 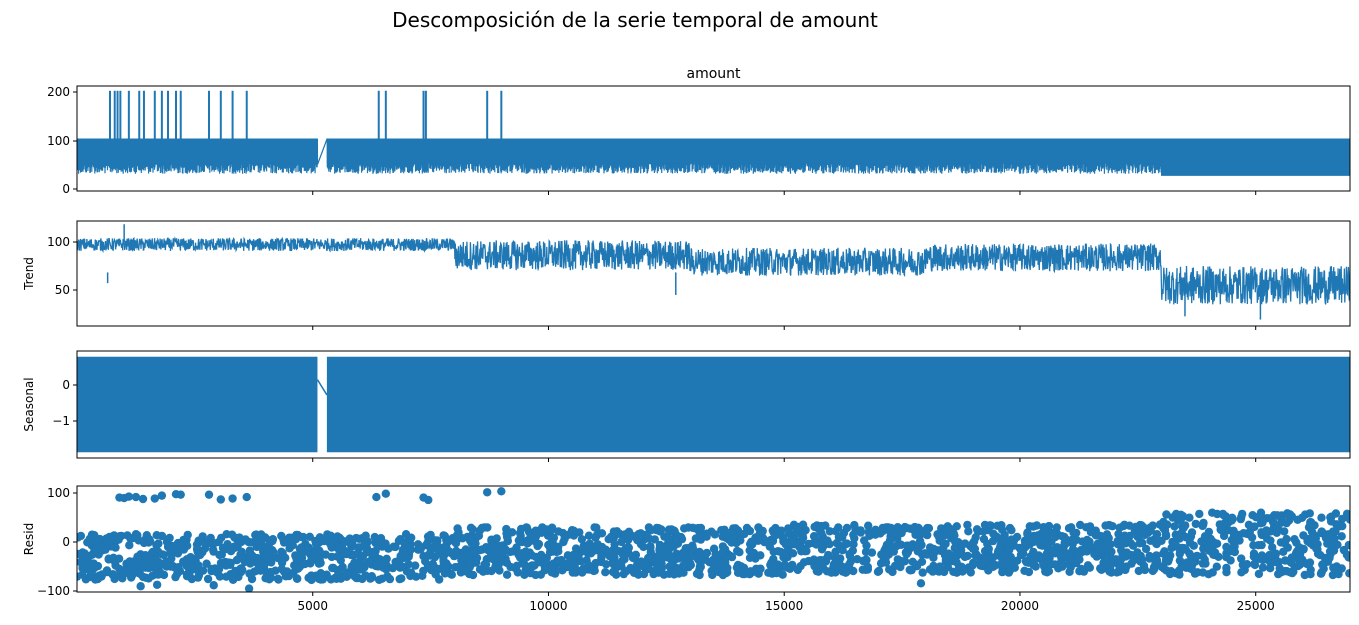 I want to click on x-tick-label: 10000, so click(x=548, y=606).